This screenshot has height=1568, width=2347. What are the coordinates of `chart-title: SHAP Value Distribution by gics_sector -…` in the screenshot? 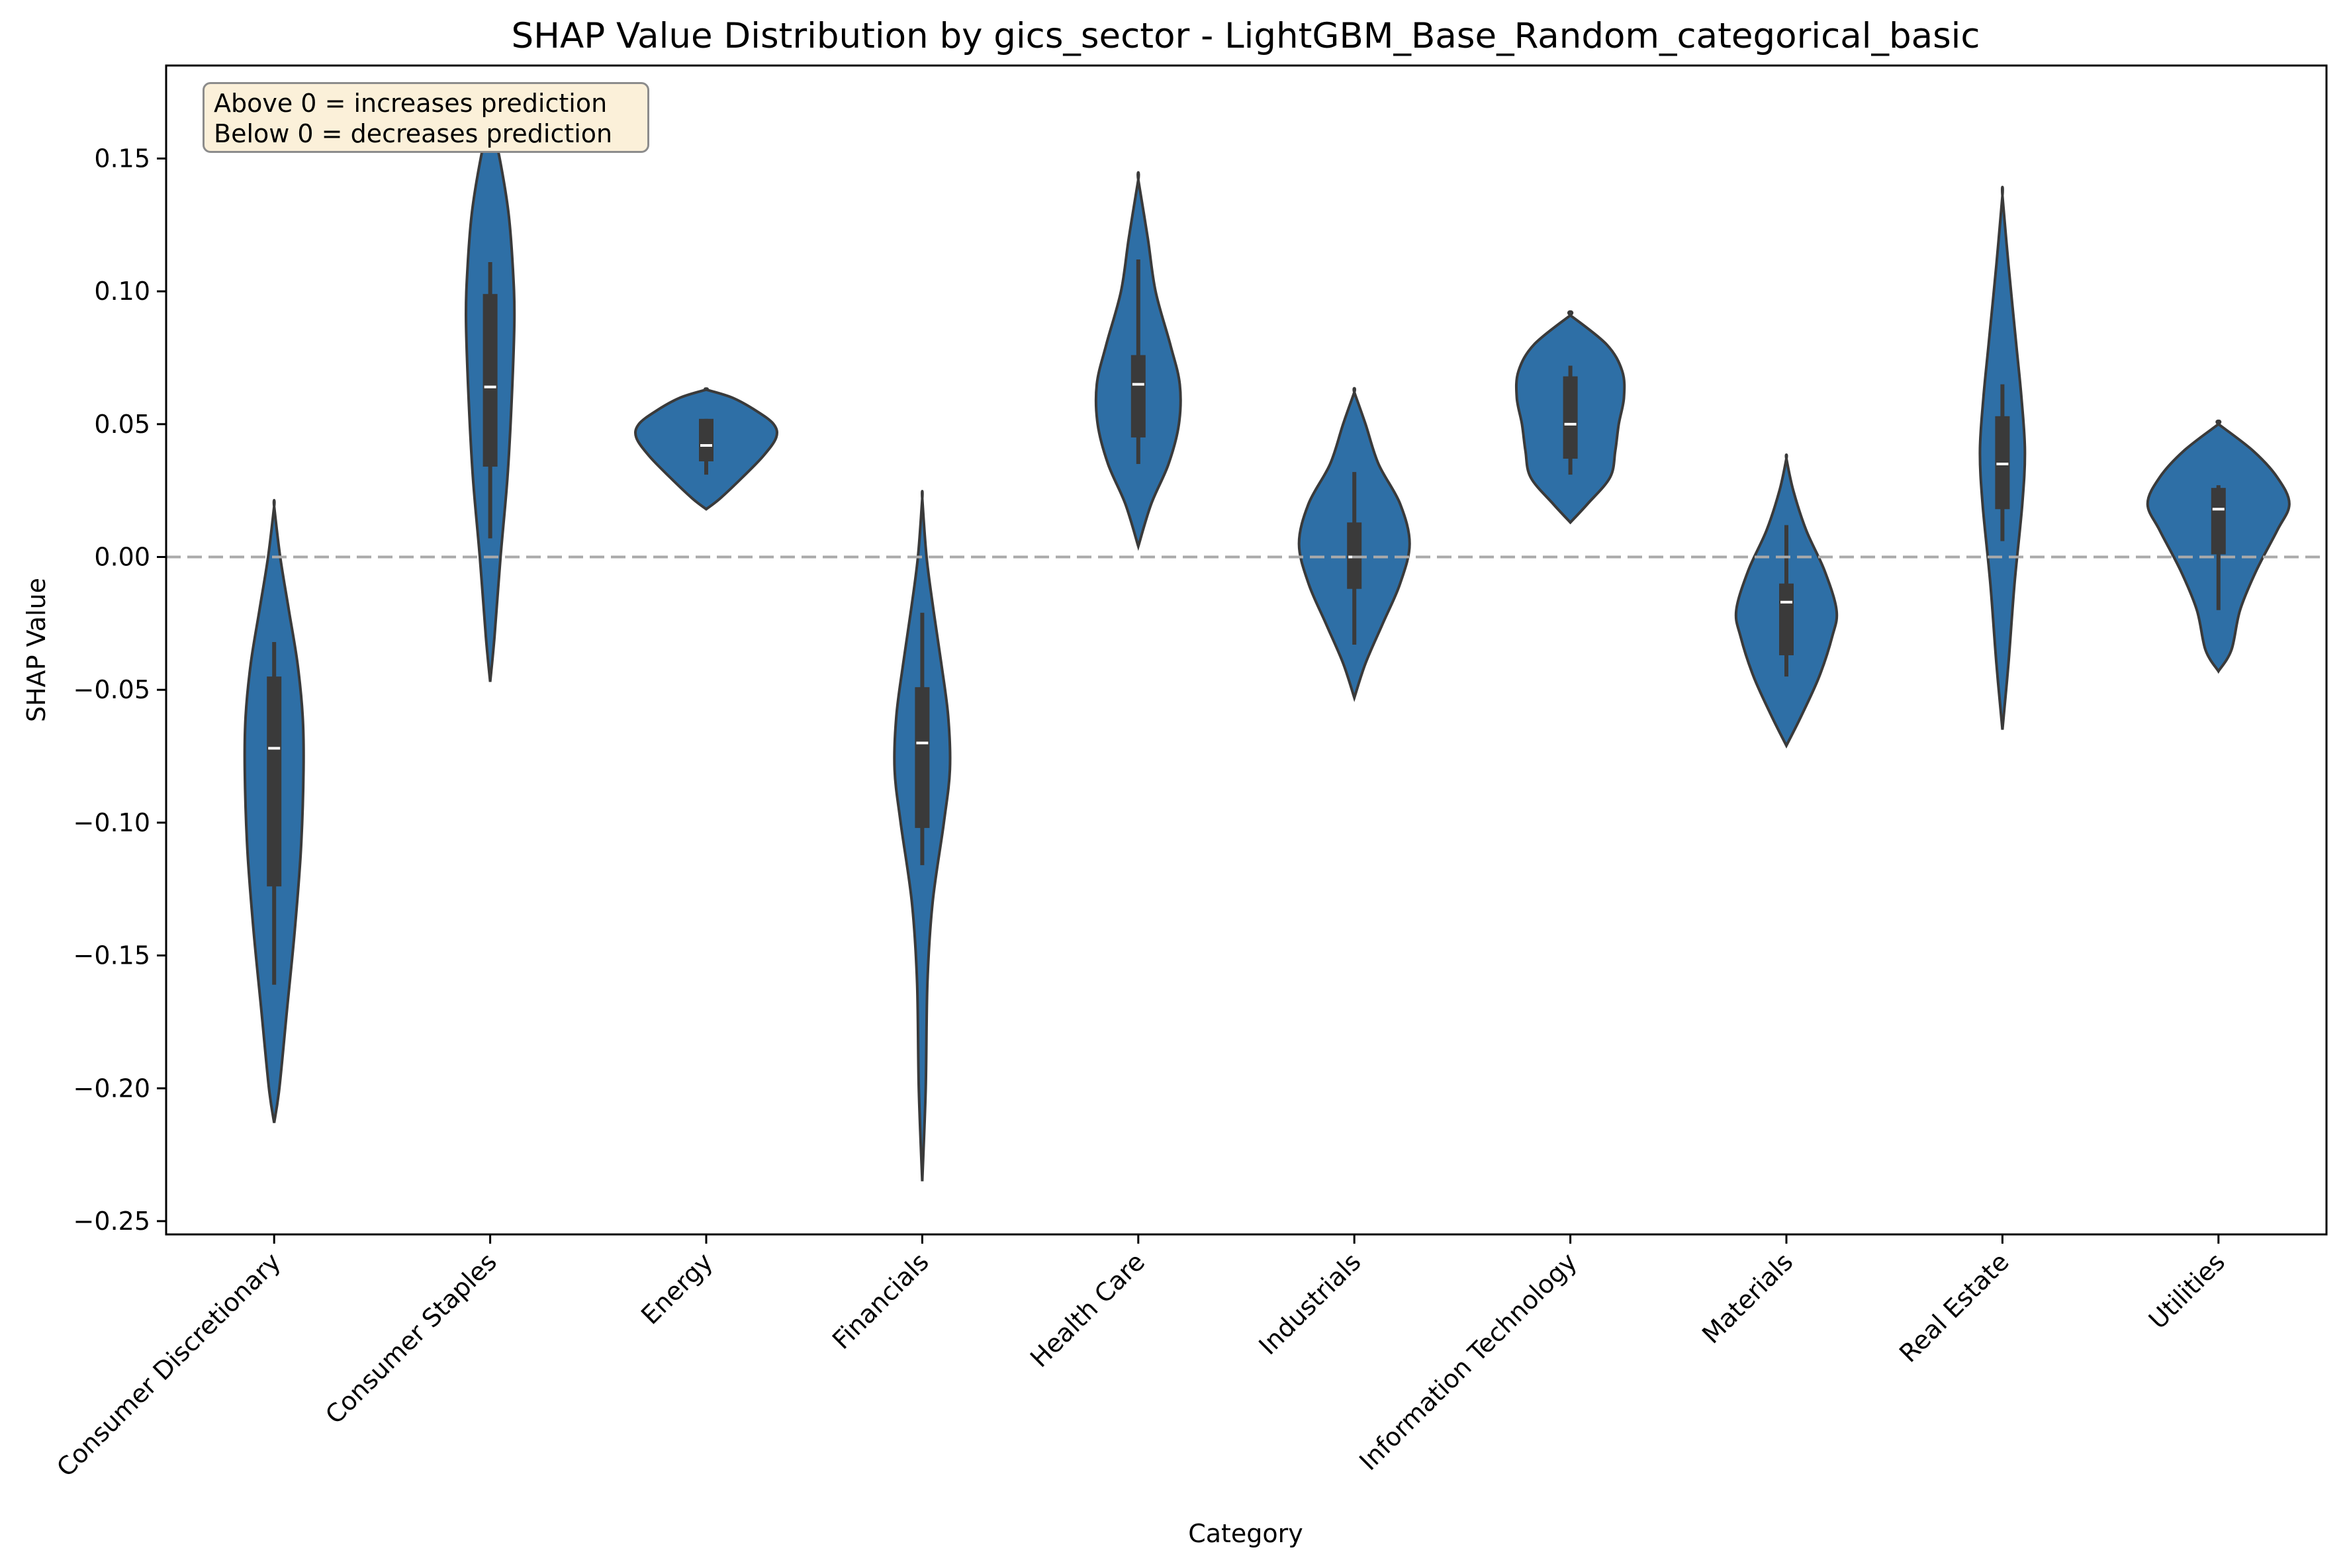 It's located at (1245, 36).